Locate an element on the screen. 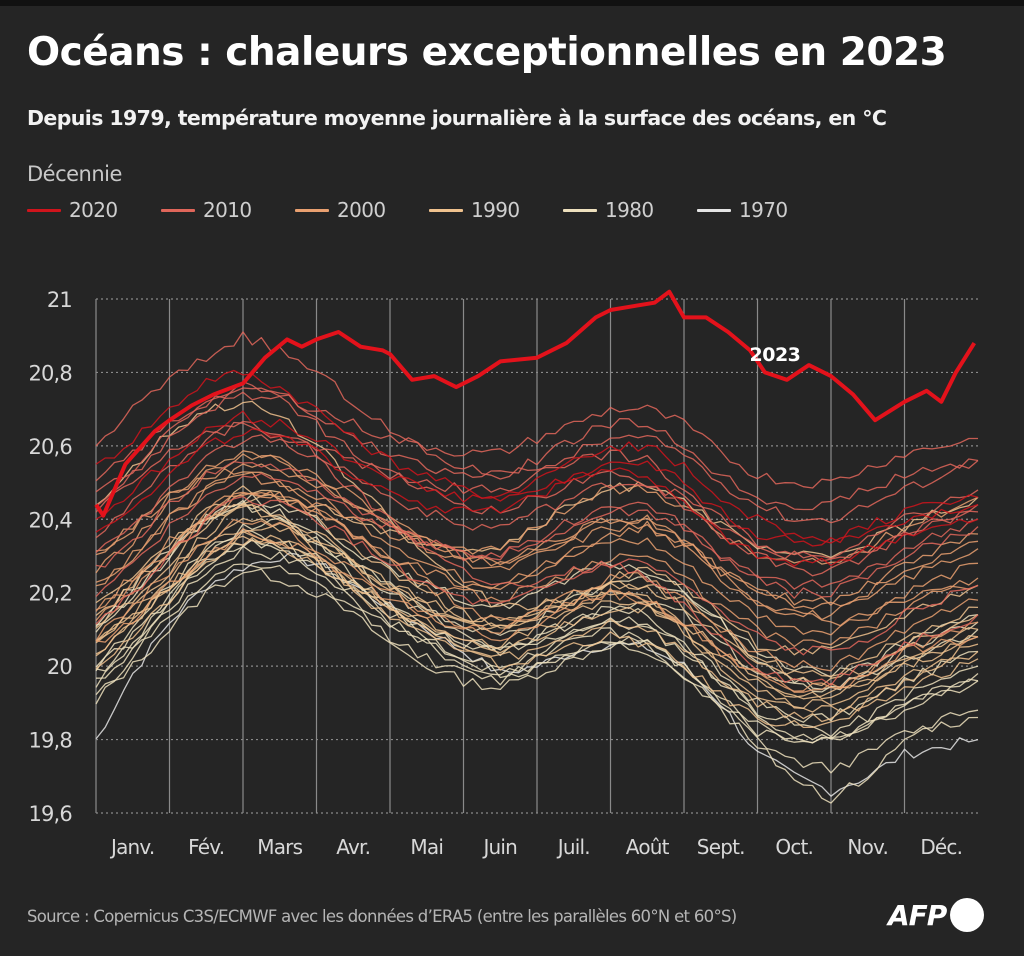 This screenshot has width=1024, height=956. legend-item-1980: 1980 is located at coordinates (630, 210).